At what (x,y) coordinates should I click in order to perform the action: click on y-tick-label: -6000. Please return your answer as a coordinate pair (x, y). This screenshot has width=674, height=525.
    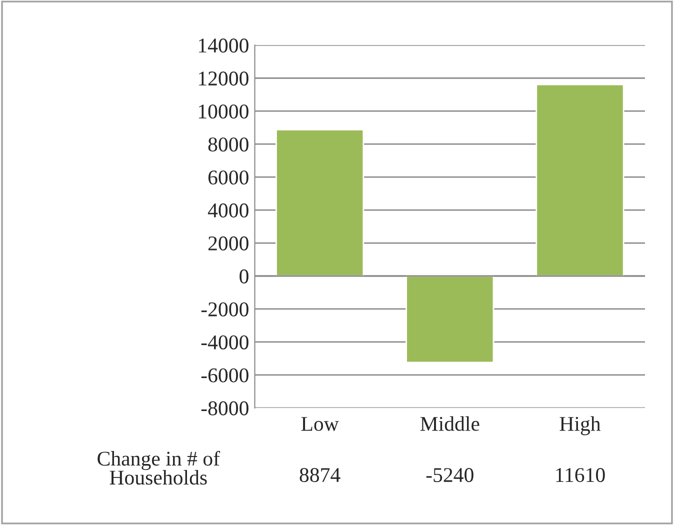
    Looking at the image, I should click on (224, 375).